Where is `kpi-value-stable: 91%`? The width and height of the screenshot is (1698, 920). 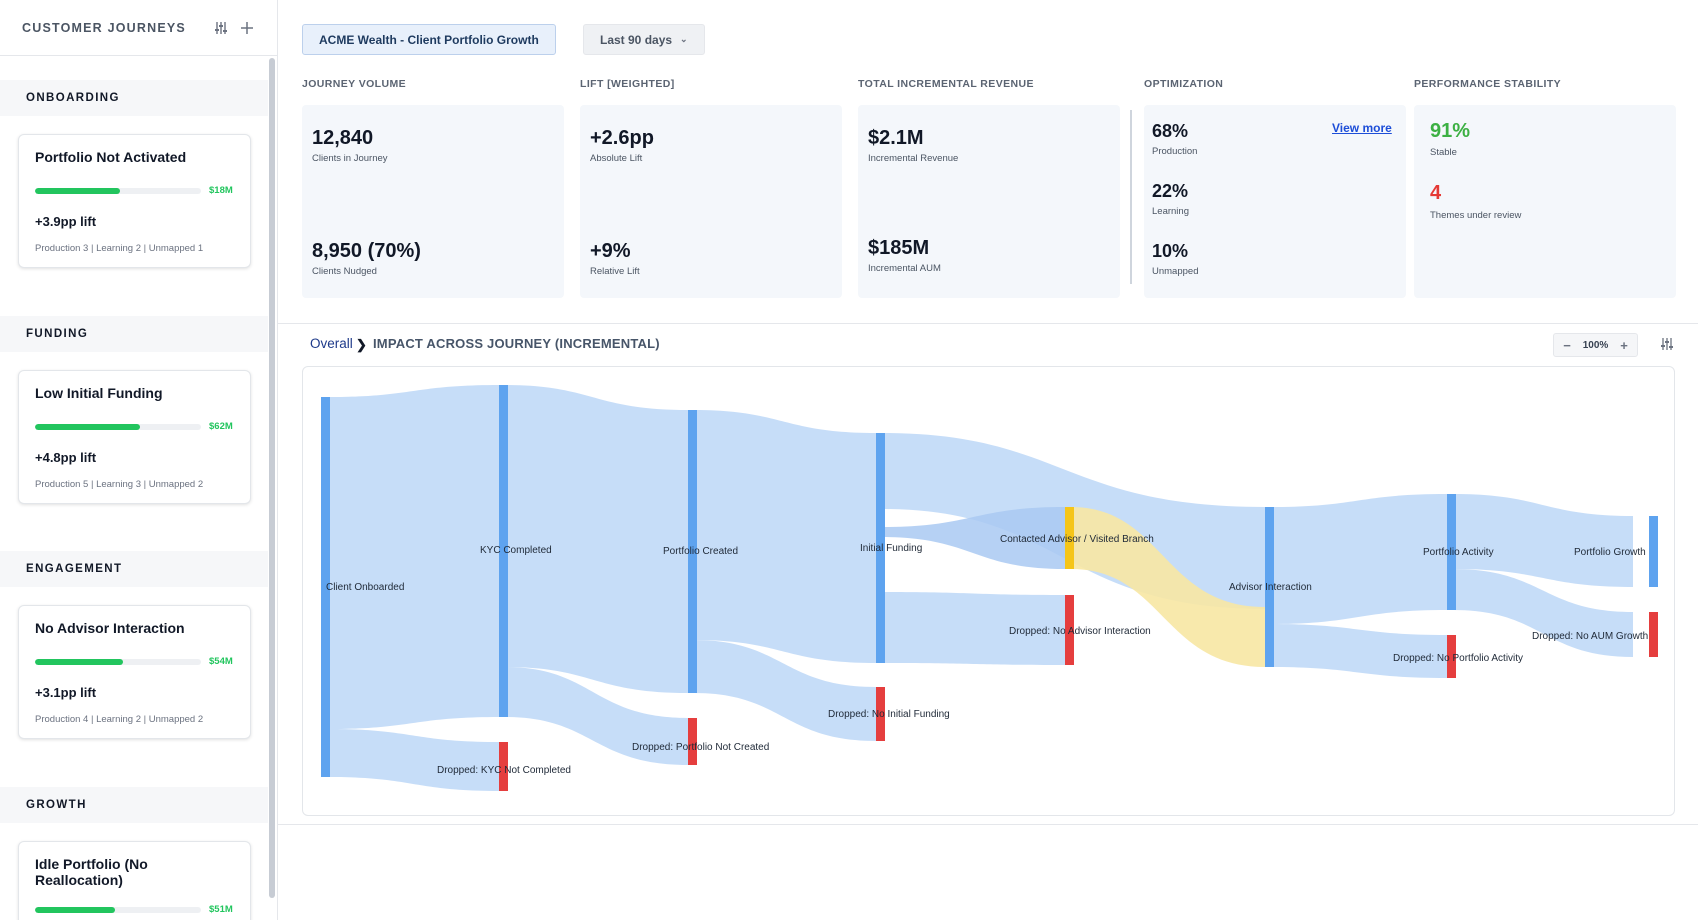
kpi-value-stable: 91% is located at coordinates (1450, 131).